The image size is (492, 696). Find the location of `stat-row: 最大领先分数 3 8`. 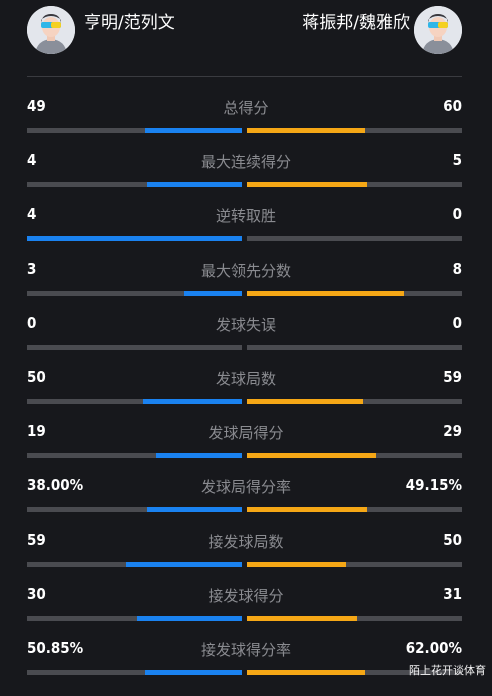

stat-row: 最大领先分数 3 8 is located at coordinates (246, 288).